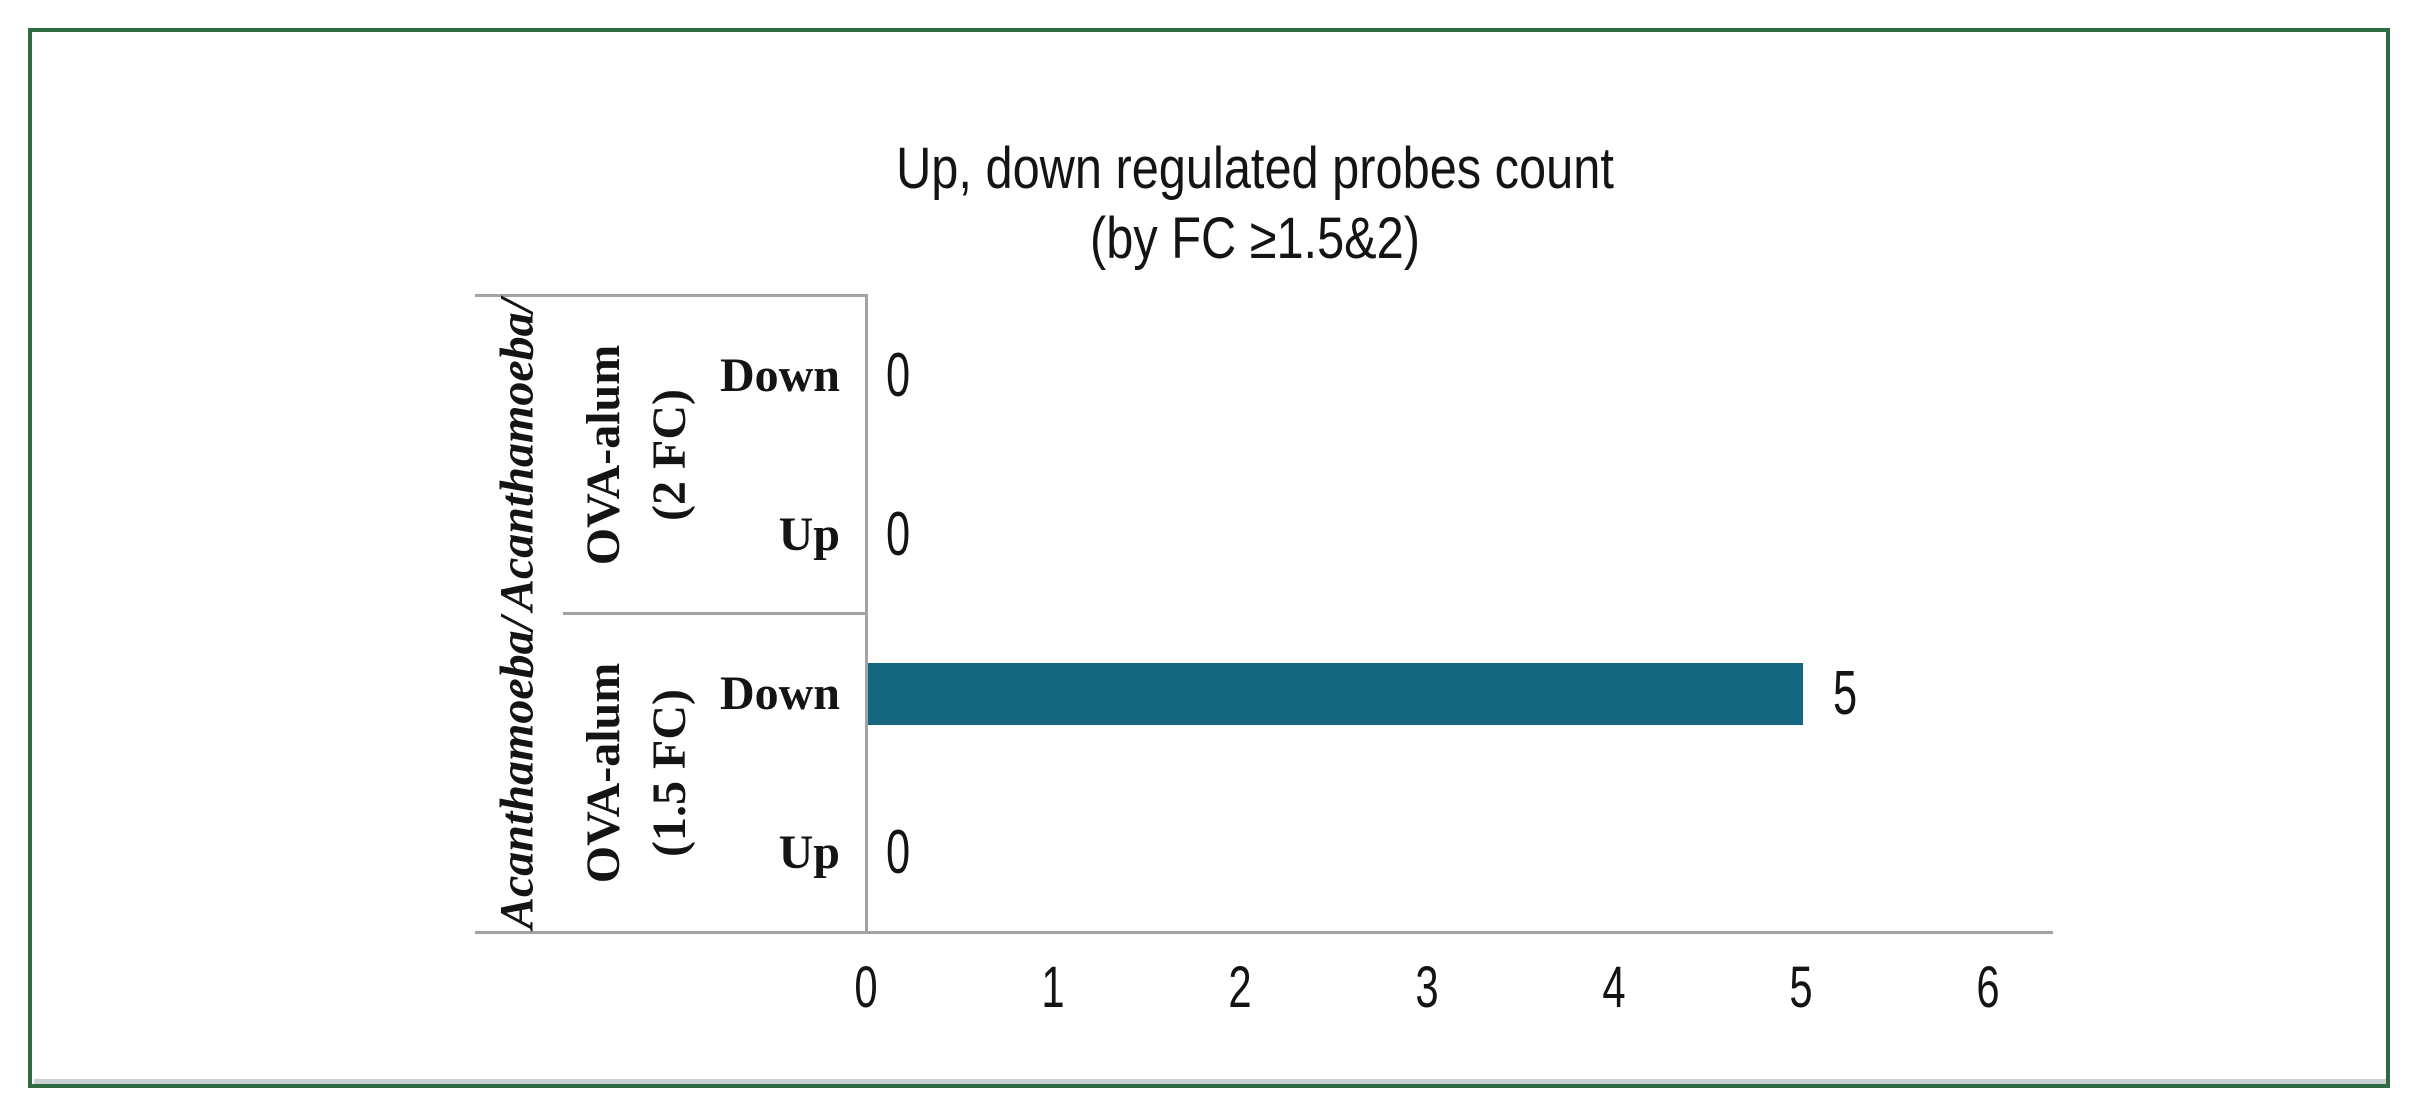 This screenshot has width=2422, height=1119. Describe the element at coordinates (1427, 987) in the screenshot. I see `x-axis-tick-label: 3` at that location.